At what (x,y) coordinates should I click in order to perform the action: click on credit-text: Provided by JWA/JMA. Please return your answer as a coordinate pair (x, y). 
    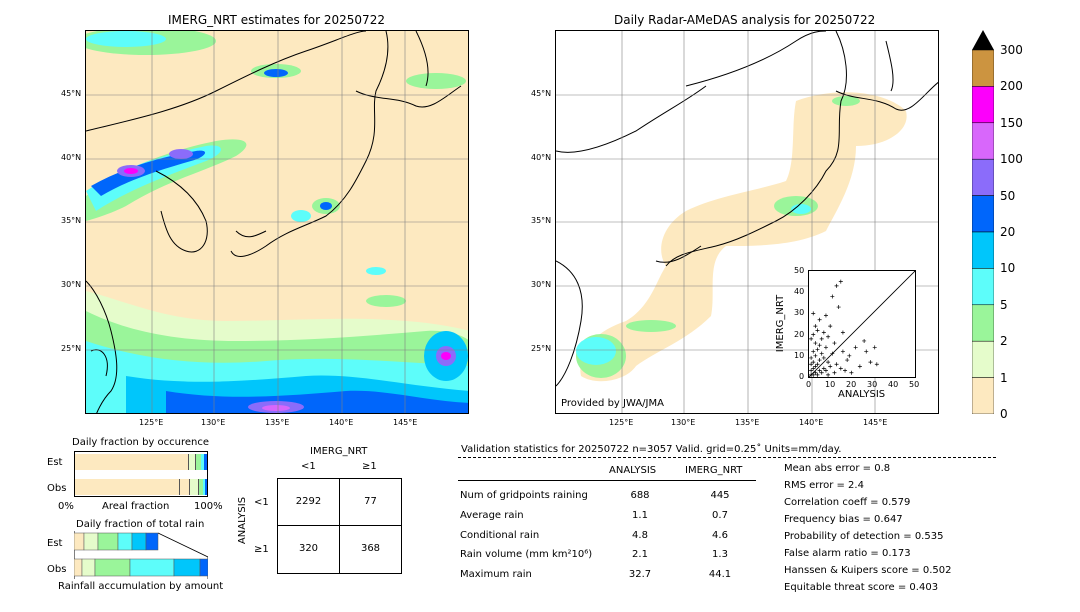
    Looking at the image, I should click on (612, 403).